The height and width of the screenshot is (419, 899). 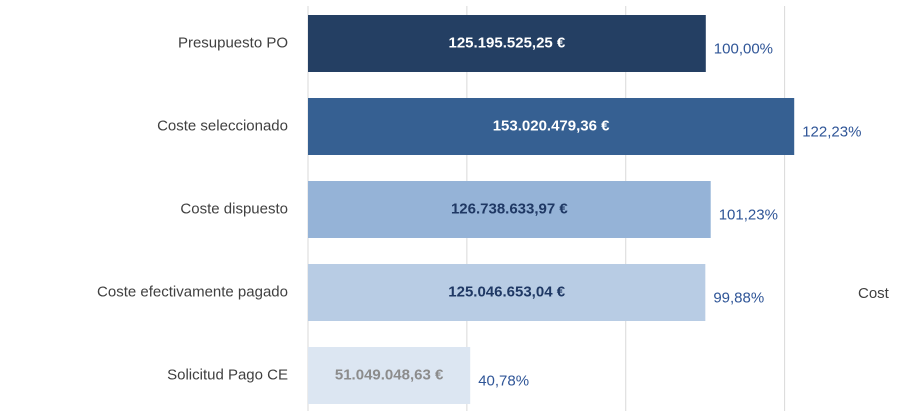 What do you see at coordinates (748, 214) in the screenshot?
I see `percentage-label: 101,23%` at bounding box center [748, 214].